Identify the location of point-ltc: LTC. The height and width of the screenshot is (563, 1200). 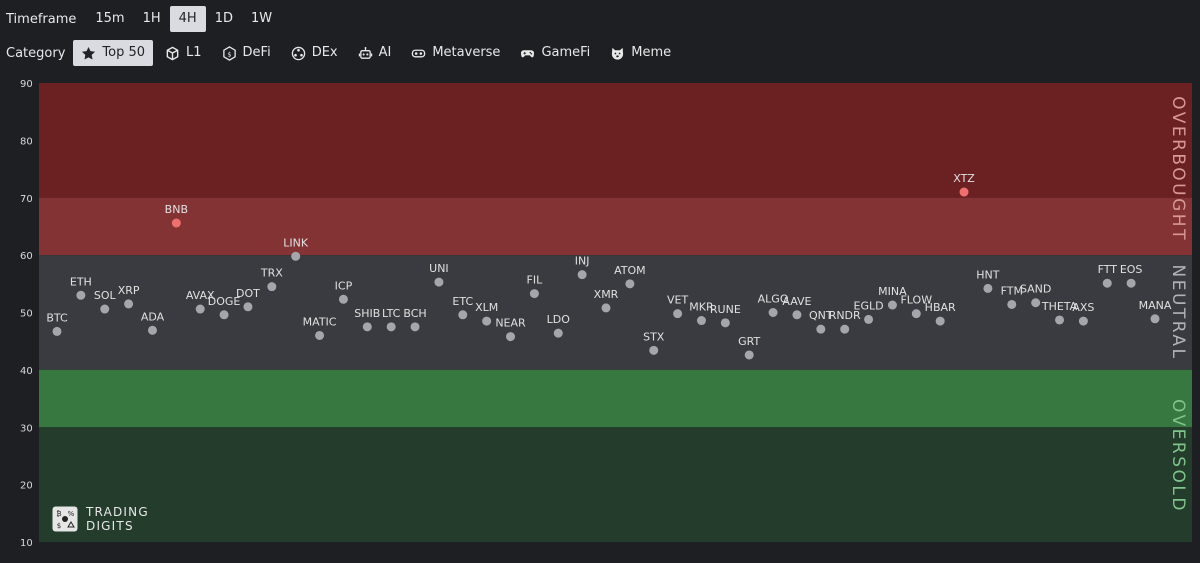
(391, 319).